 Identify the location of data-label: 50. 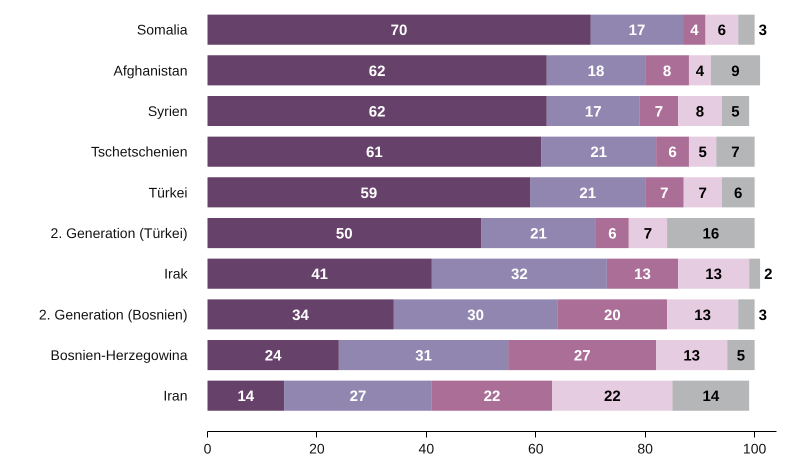
(344, 234).